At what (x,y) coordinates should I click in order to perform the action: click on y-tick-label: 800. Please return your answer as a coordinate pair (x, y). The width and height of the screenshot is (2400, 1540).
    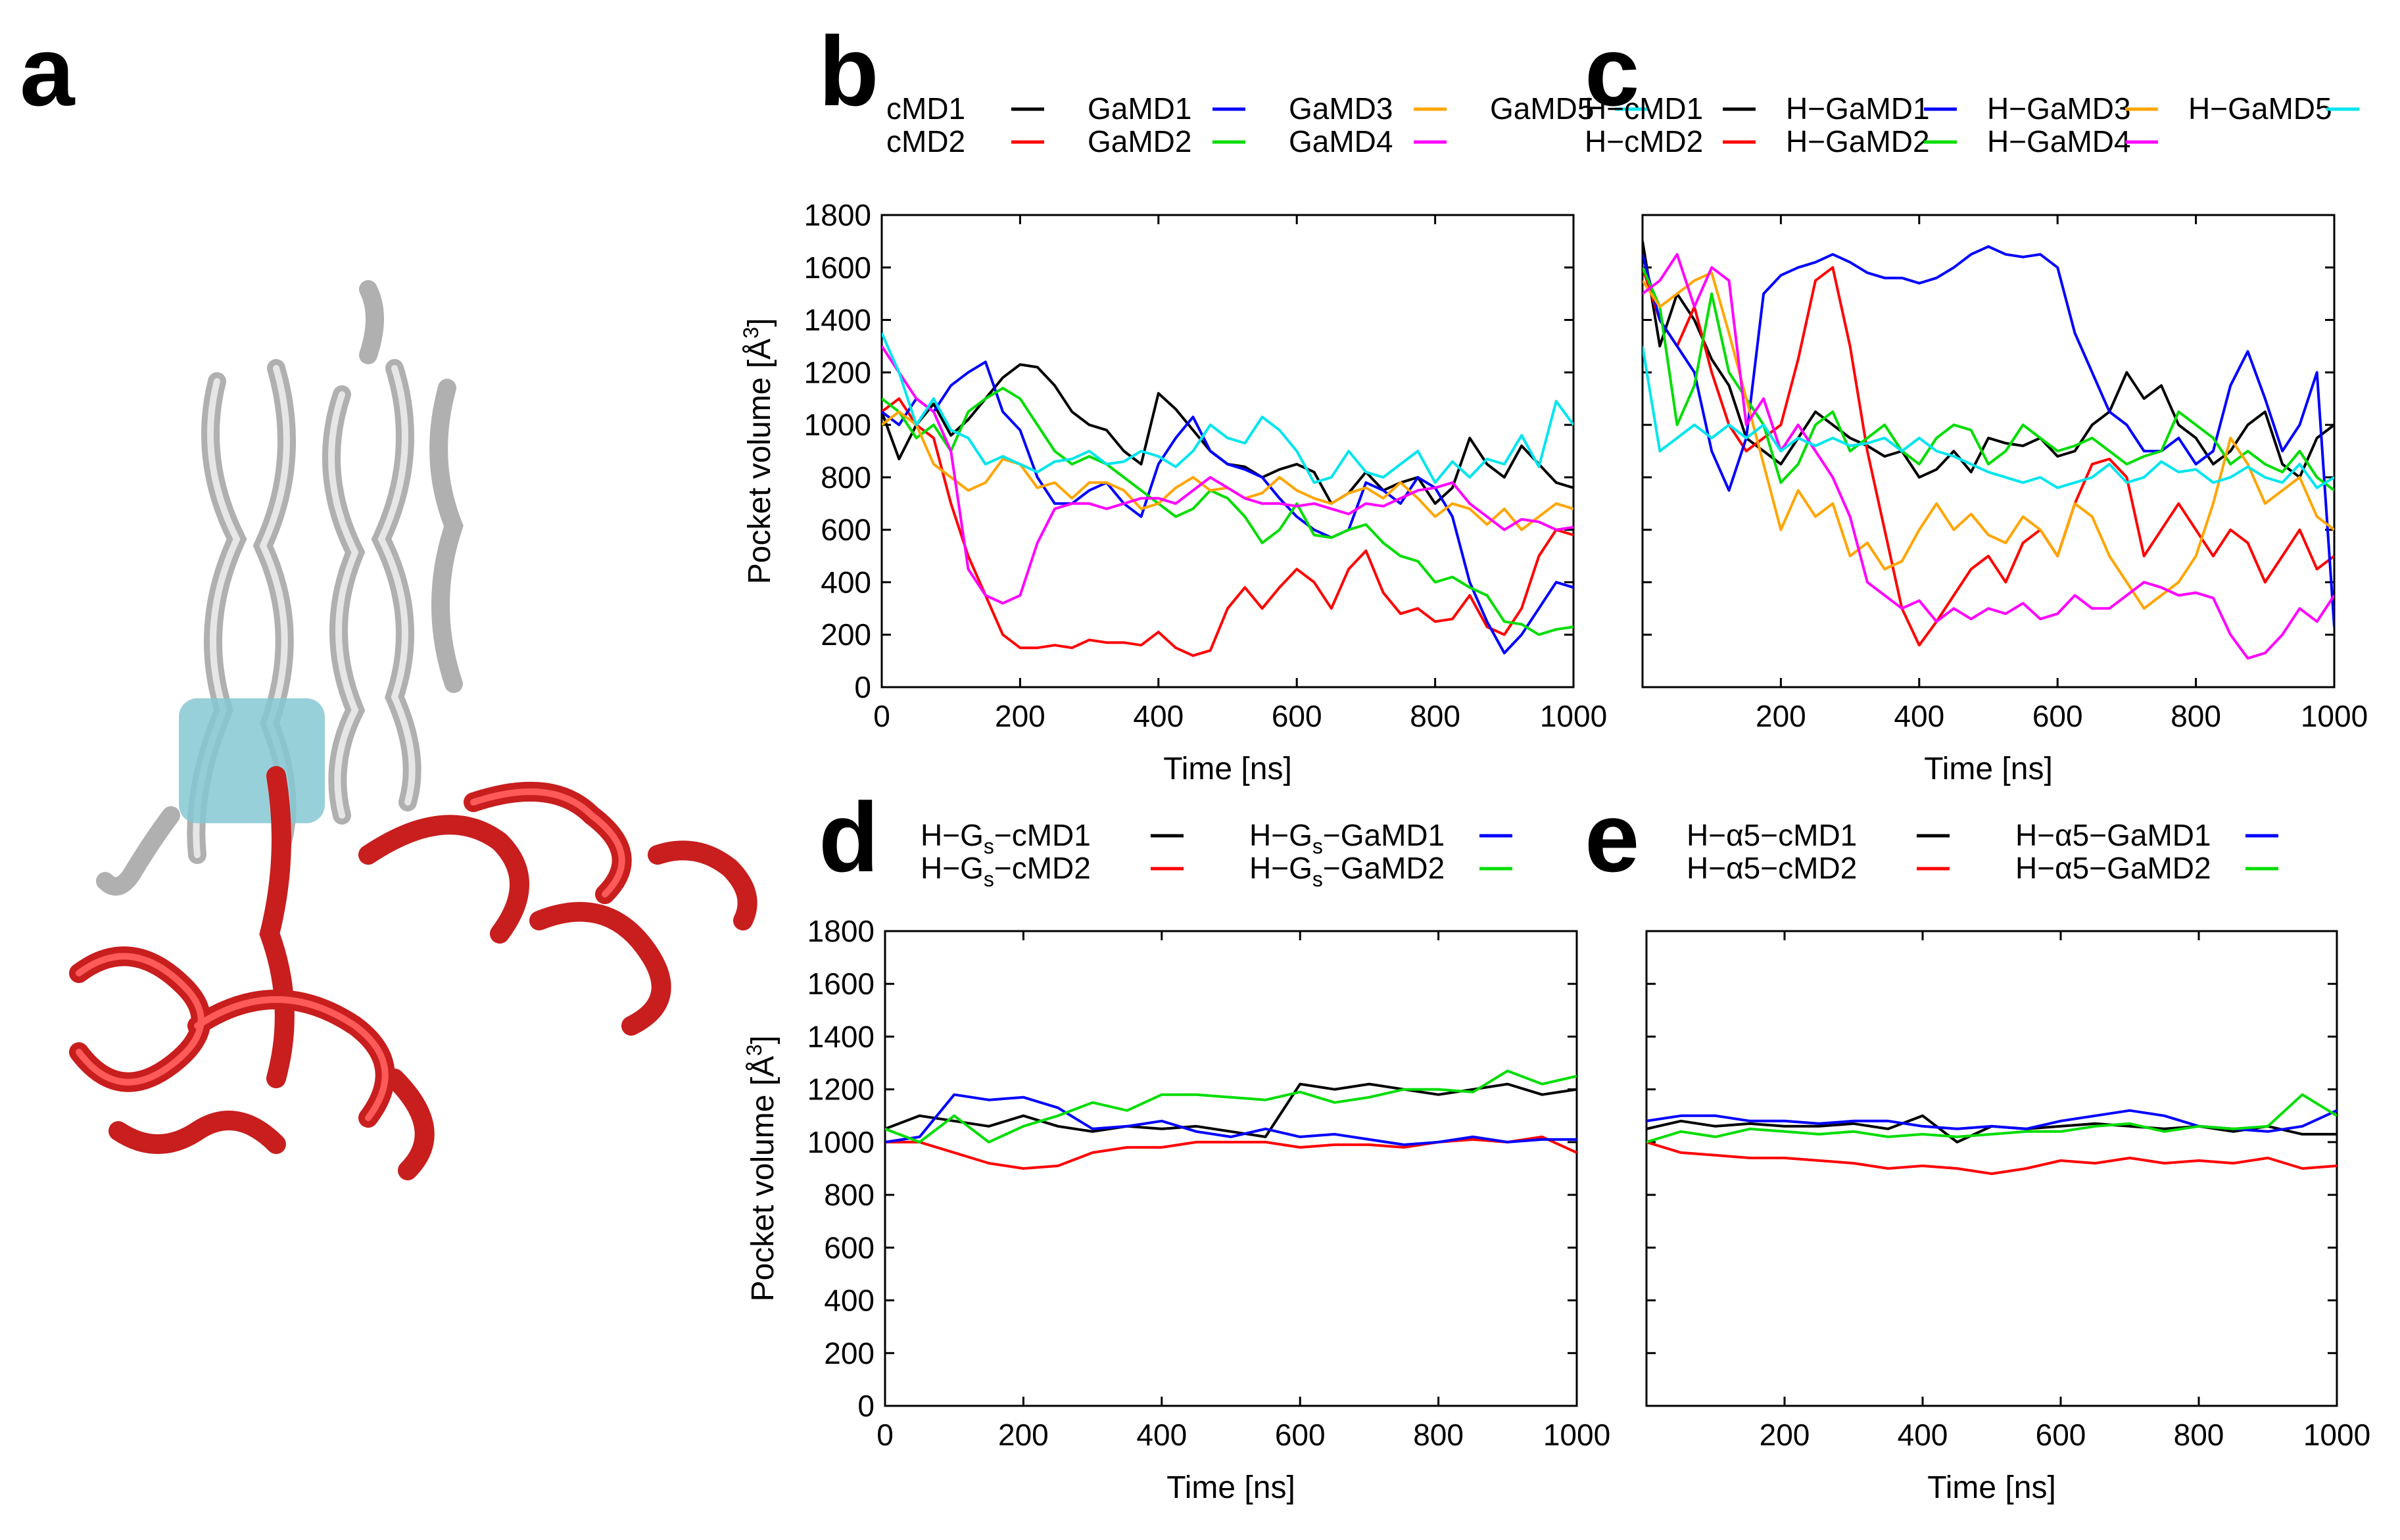
    Looking at the image, I should click on (849, 1195).